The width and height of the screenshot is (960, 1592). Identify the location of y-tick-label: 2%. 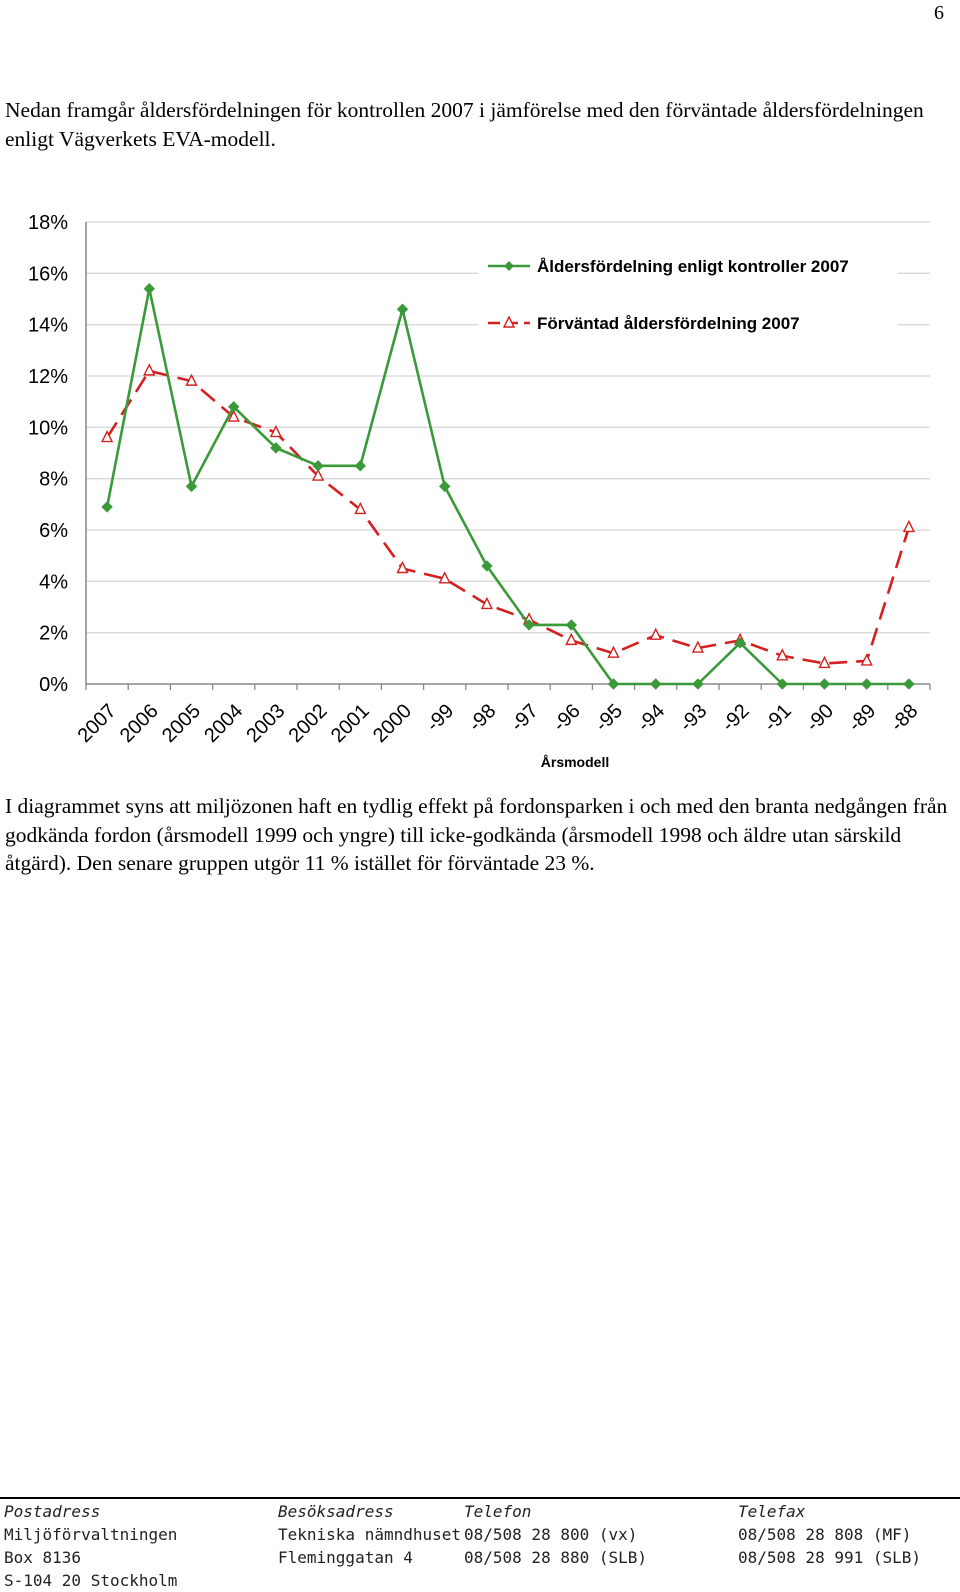
(53, 634).